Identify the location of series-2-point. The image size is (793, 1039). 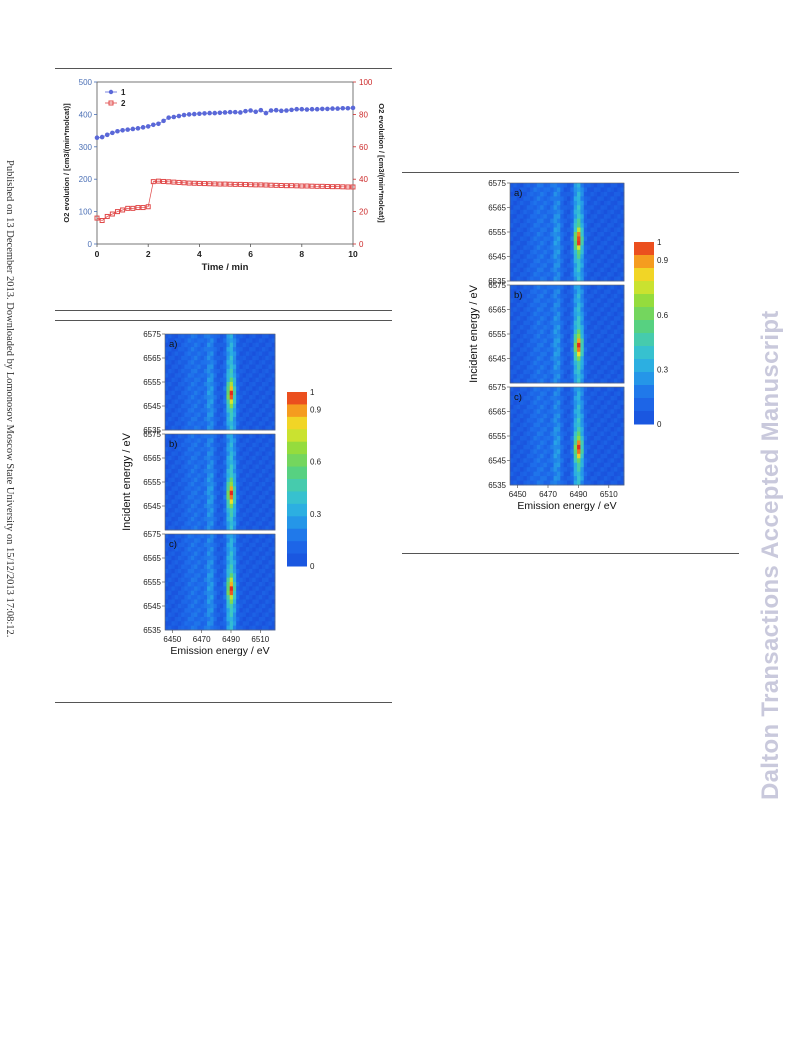
(189, 183).